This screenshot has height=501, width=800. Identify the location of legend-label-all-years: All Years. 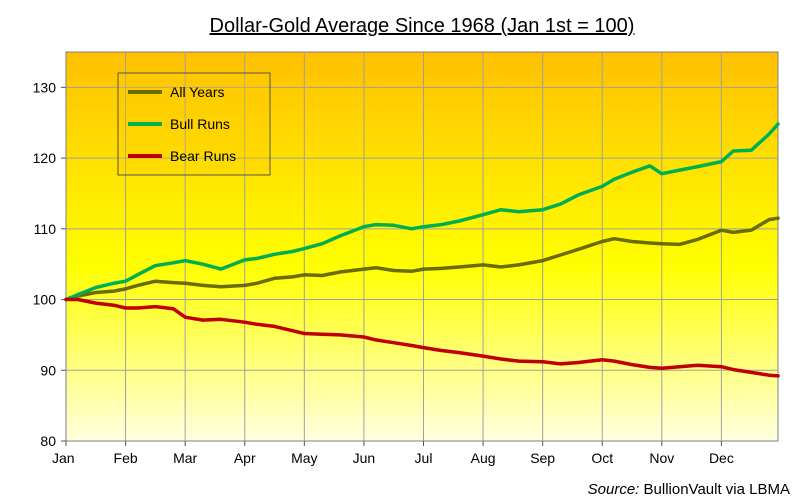
(197, 92).